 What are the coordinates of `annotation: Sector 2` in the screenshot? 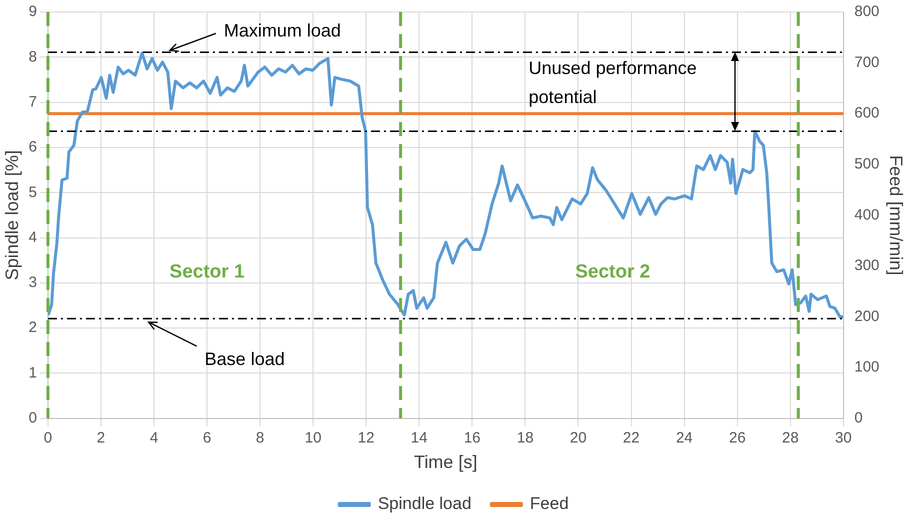 It's located at (612, 271).